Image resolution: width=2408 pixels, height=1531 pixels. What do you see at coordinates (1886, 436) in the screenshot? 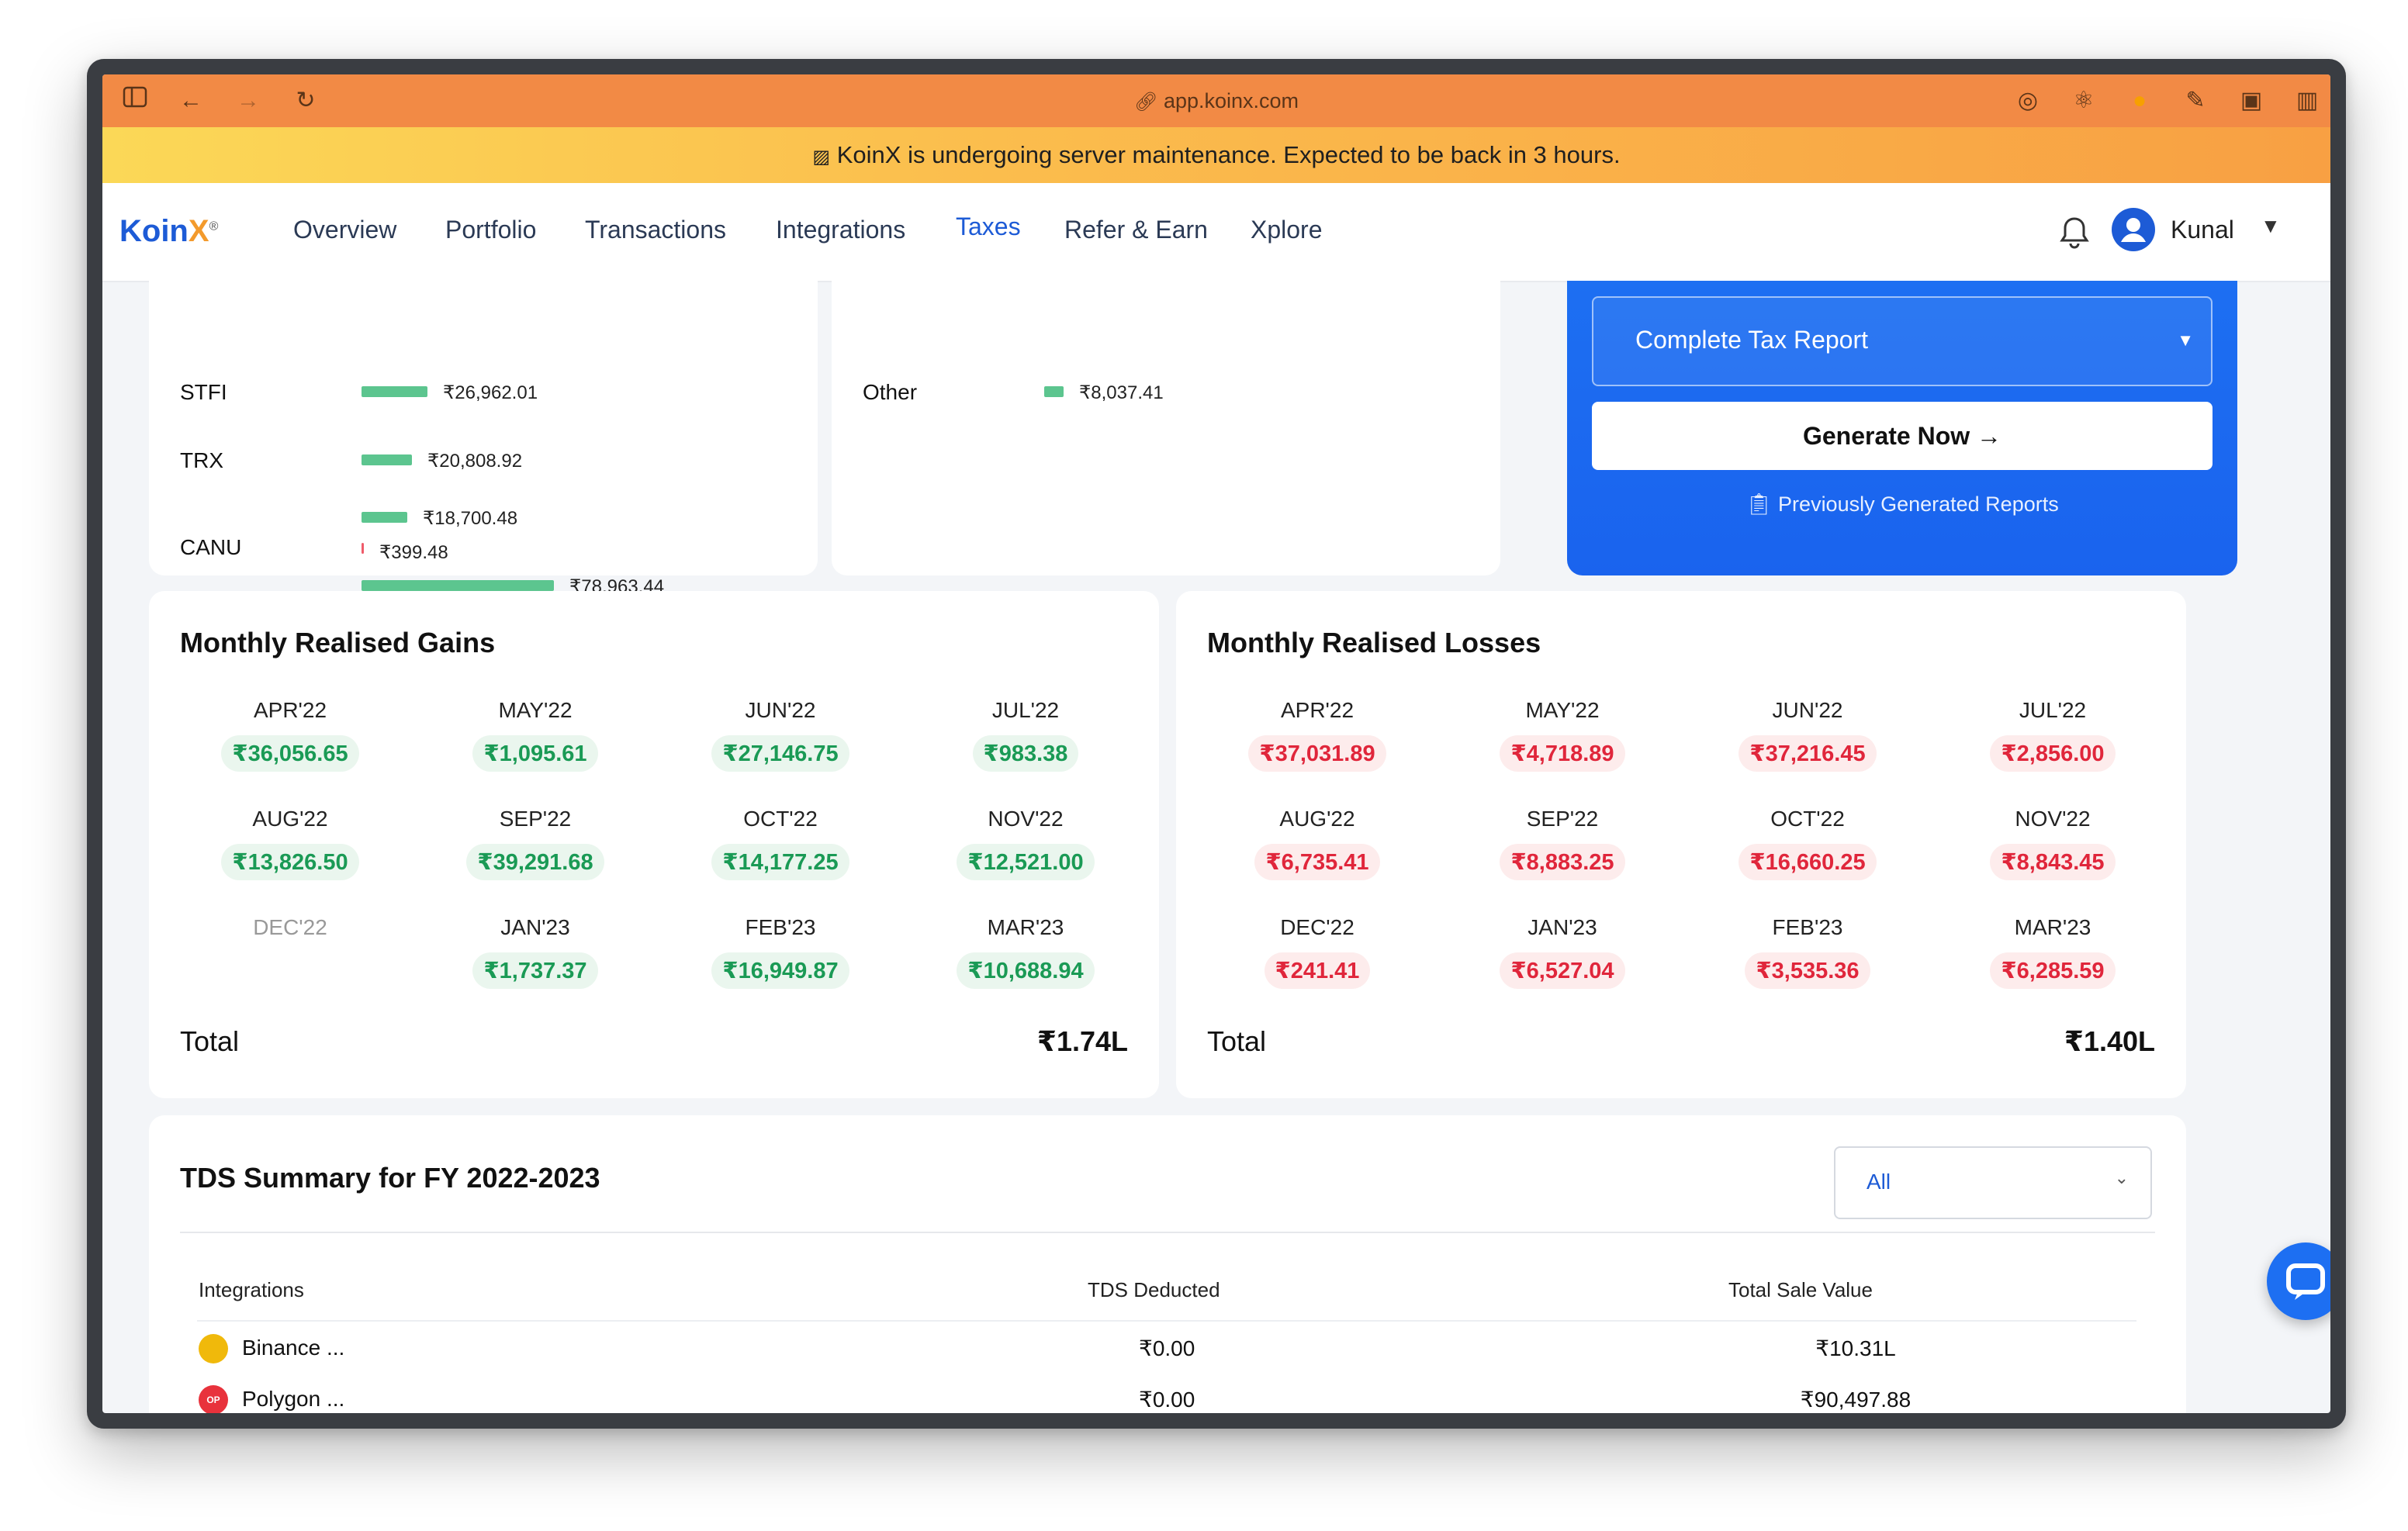
I see `generate-now-label: Generate Now` at bounding box center [1886, 436].